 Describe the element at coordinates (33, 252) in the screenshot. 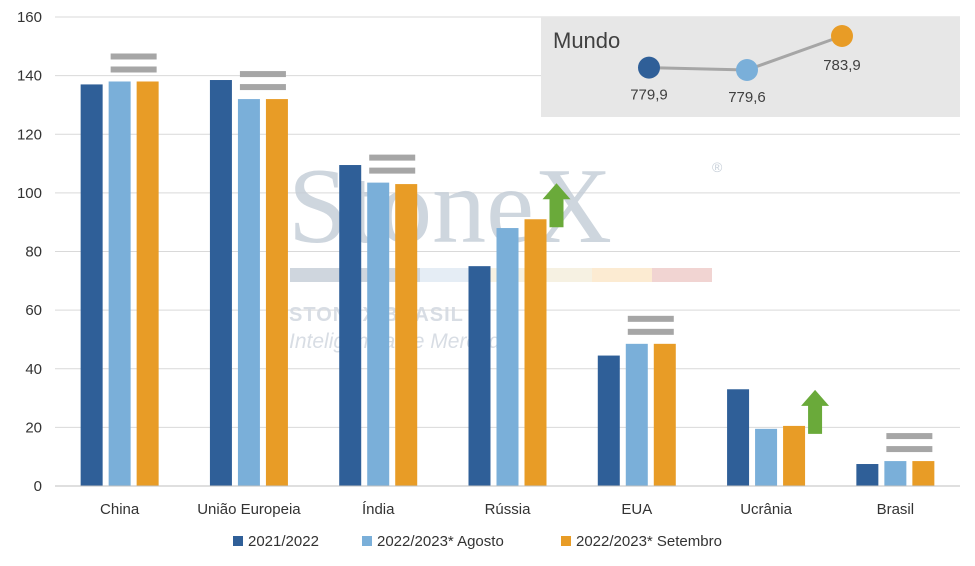

I see `y-tick-label-80: 80` at that location.